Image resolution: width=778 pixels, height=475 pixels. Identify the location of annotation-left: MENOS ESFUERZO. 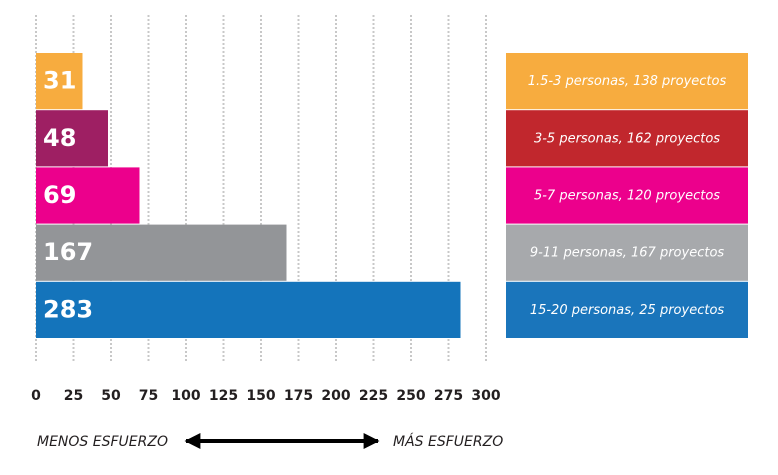
(102, 442).